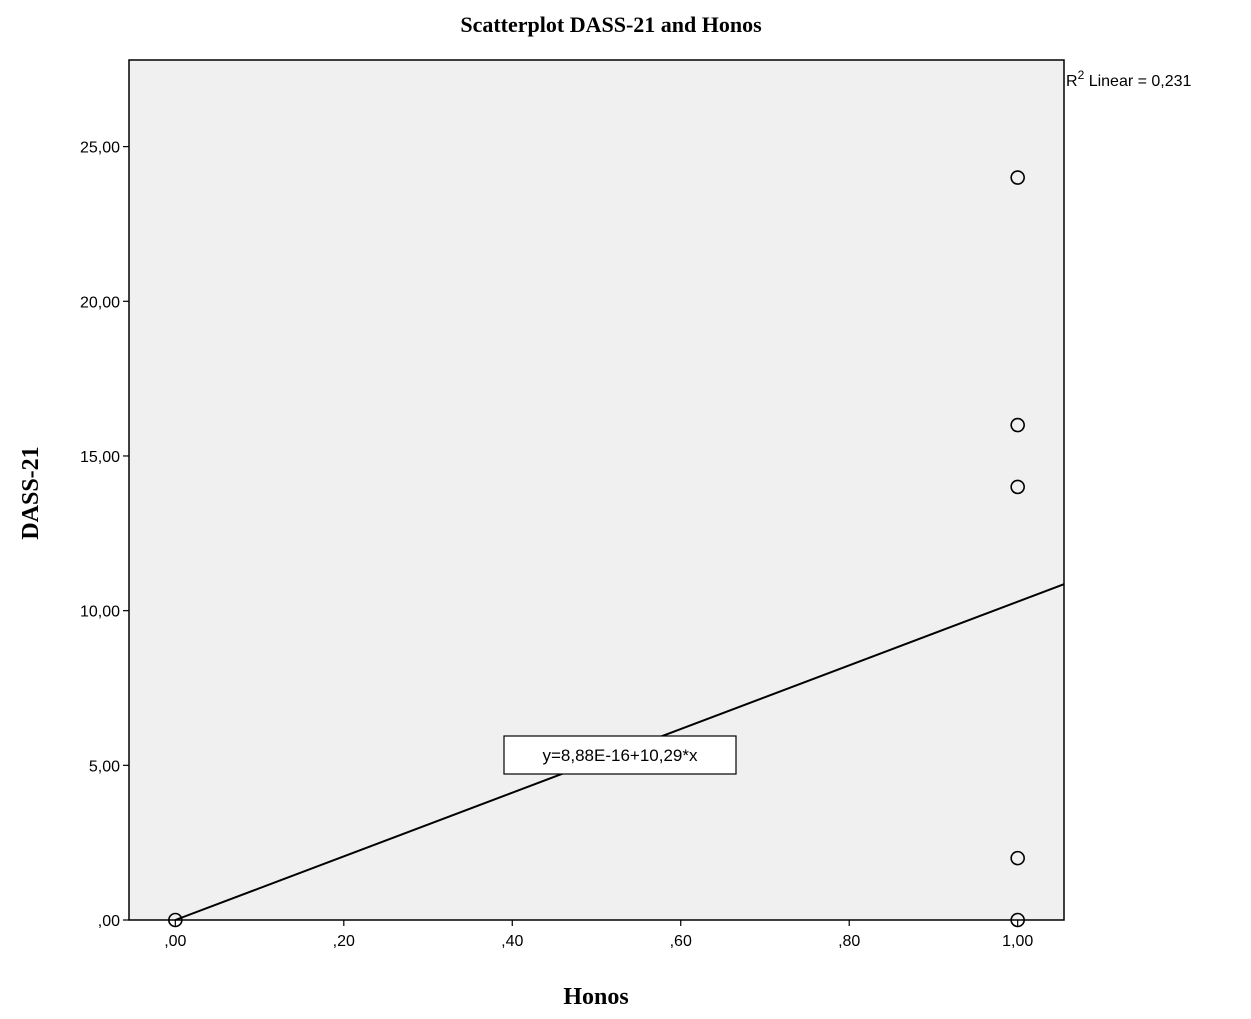  Describe the element at coordinates (109, 921) in the screenshot. I see `y-tick-label: ,00` at that location.